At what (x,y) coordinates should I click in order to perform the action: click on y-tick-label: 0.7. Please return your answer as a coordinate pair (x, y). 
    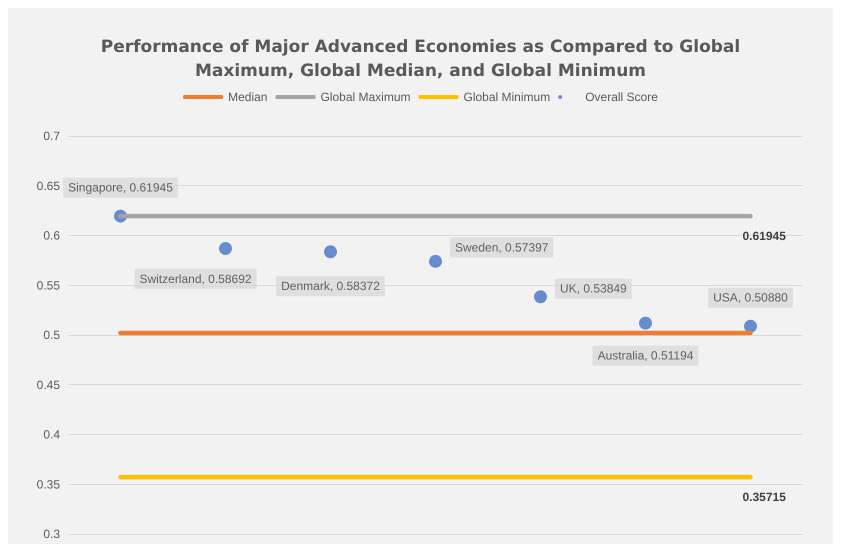
    Looking at the image, I should click on (51, 136).